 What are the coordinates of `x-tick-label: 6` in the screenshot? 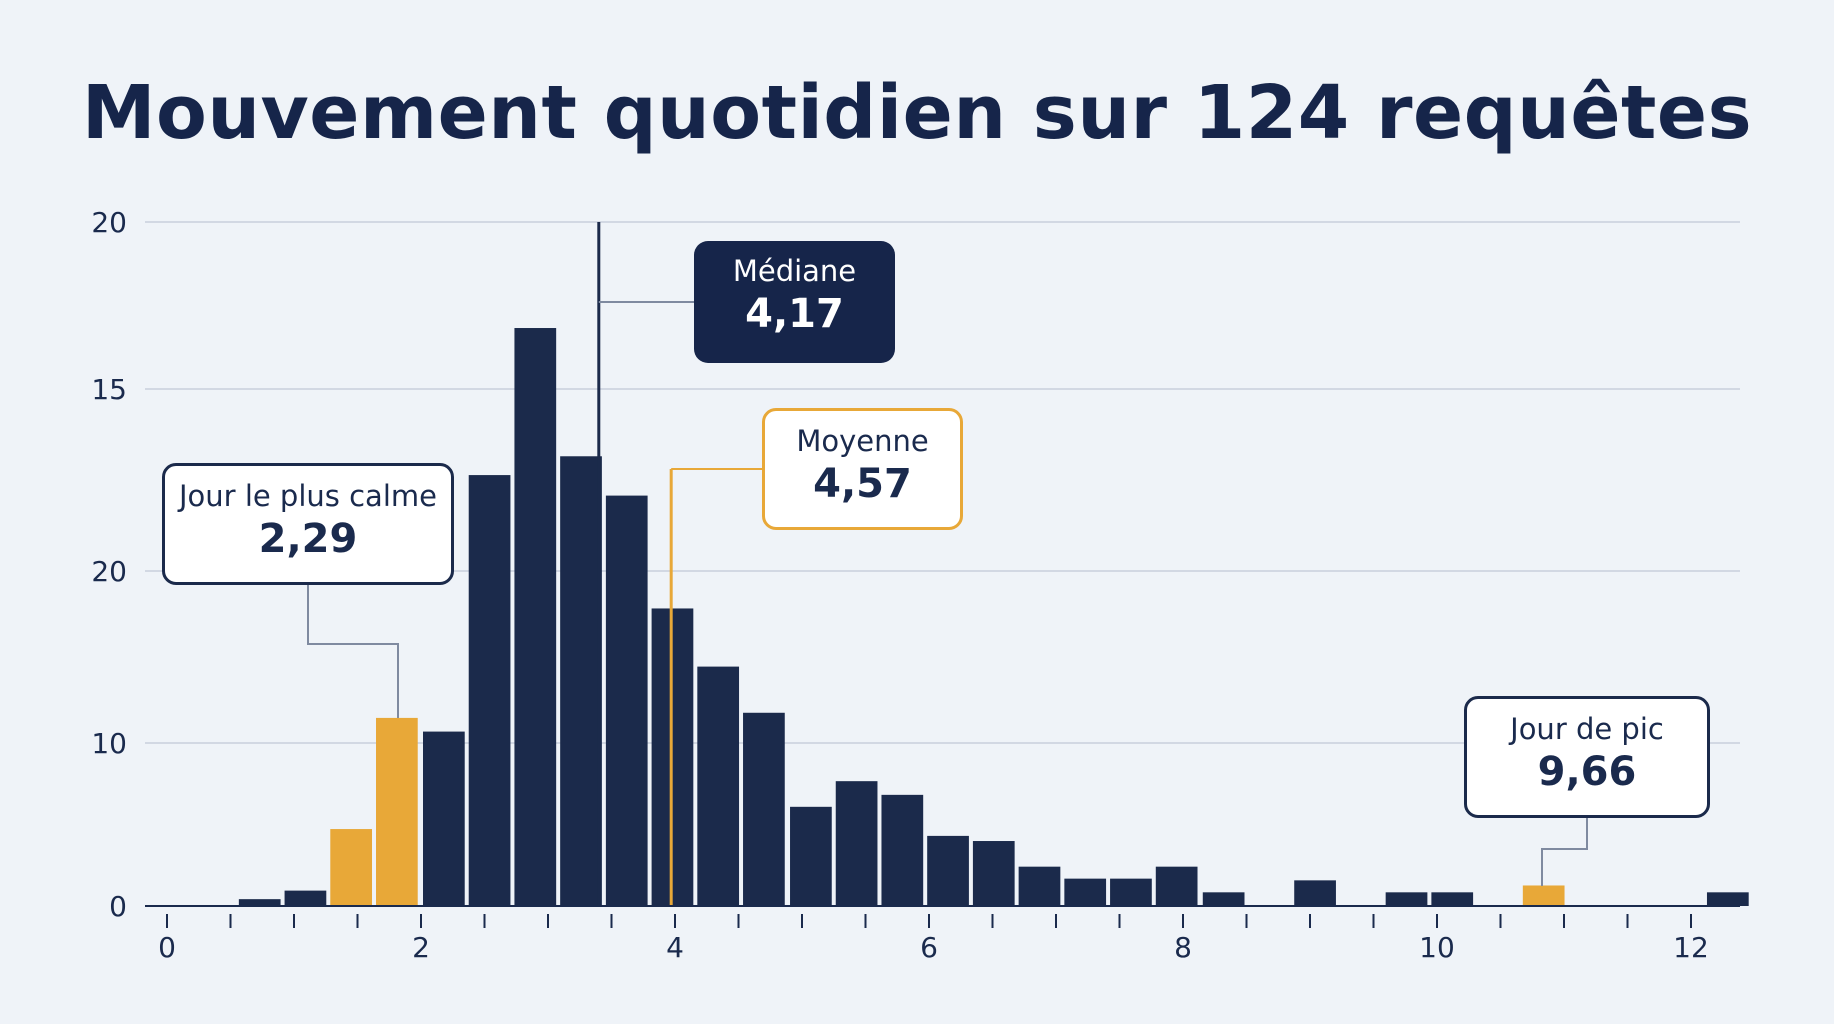 It's located at (929, 947).